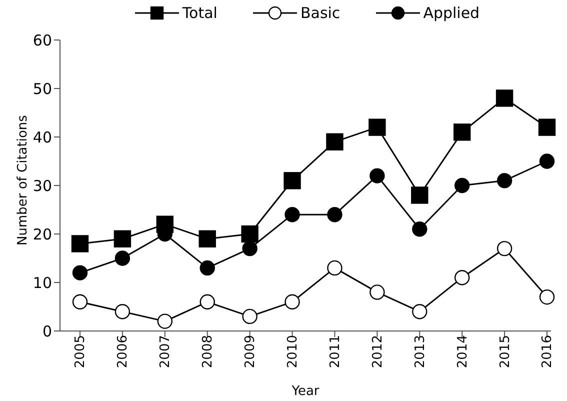 The width and height of the screenshot is (567, 401). What do you see at coordinates (23, 180) in the screenshot?
I see `y-axis-title: Number of Citations` at bounding box center [23, 180].